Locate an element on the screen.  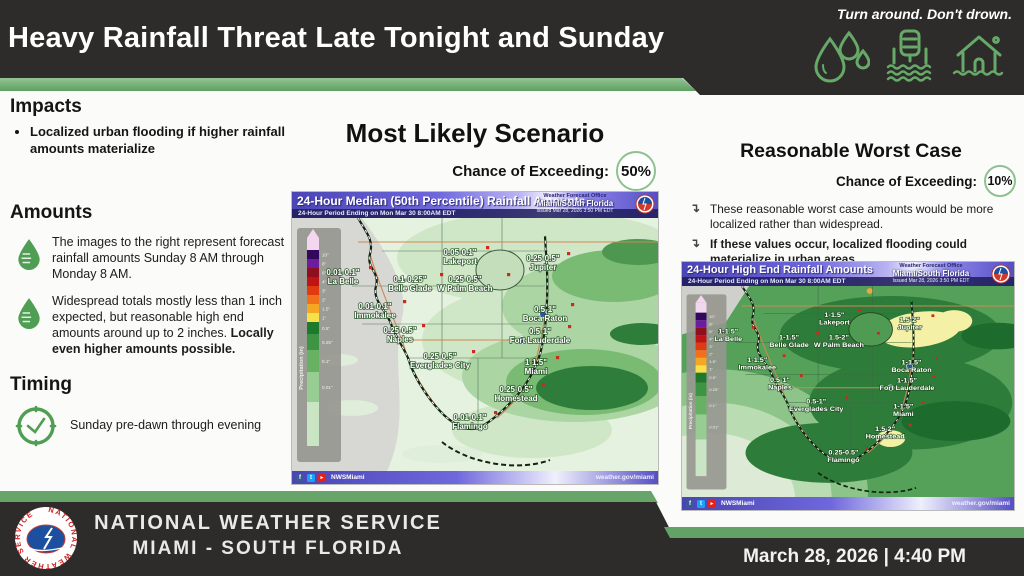
impacts-heading: Impacts is located at coordinates (46, 106).